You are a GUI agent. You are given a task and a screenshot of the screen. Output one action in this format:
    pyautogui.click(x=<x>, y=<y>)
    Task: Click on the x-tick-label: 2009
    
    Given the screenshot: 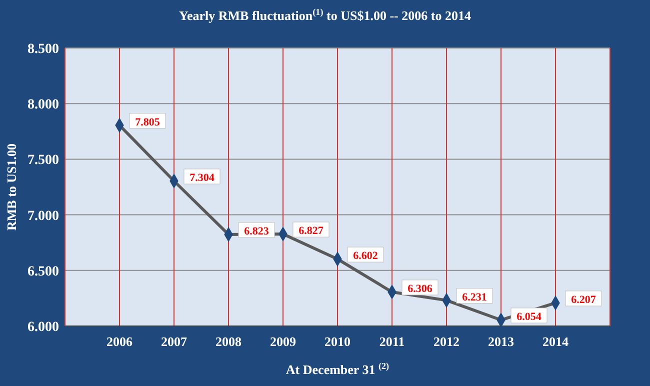 What is the action you would take?
    pyautogui.click(x=283, y=341)
    